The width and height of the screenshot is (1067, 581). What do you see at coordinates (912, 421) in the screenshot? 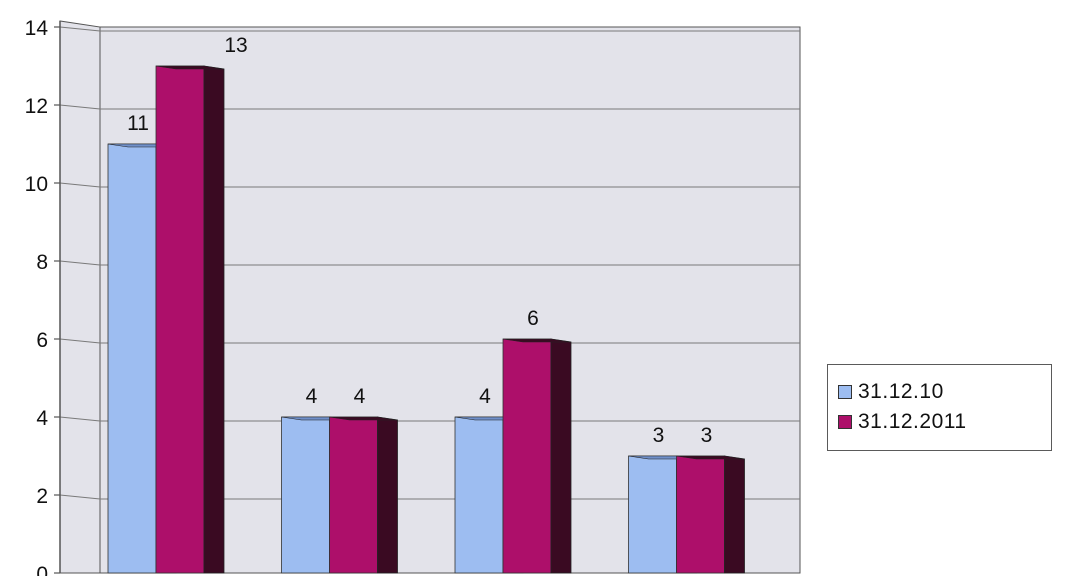
I see `legend-label-series-2: 31.12.2011` at bounding box center [912, 421].